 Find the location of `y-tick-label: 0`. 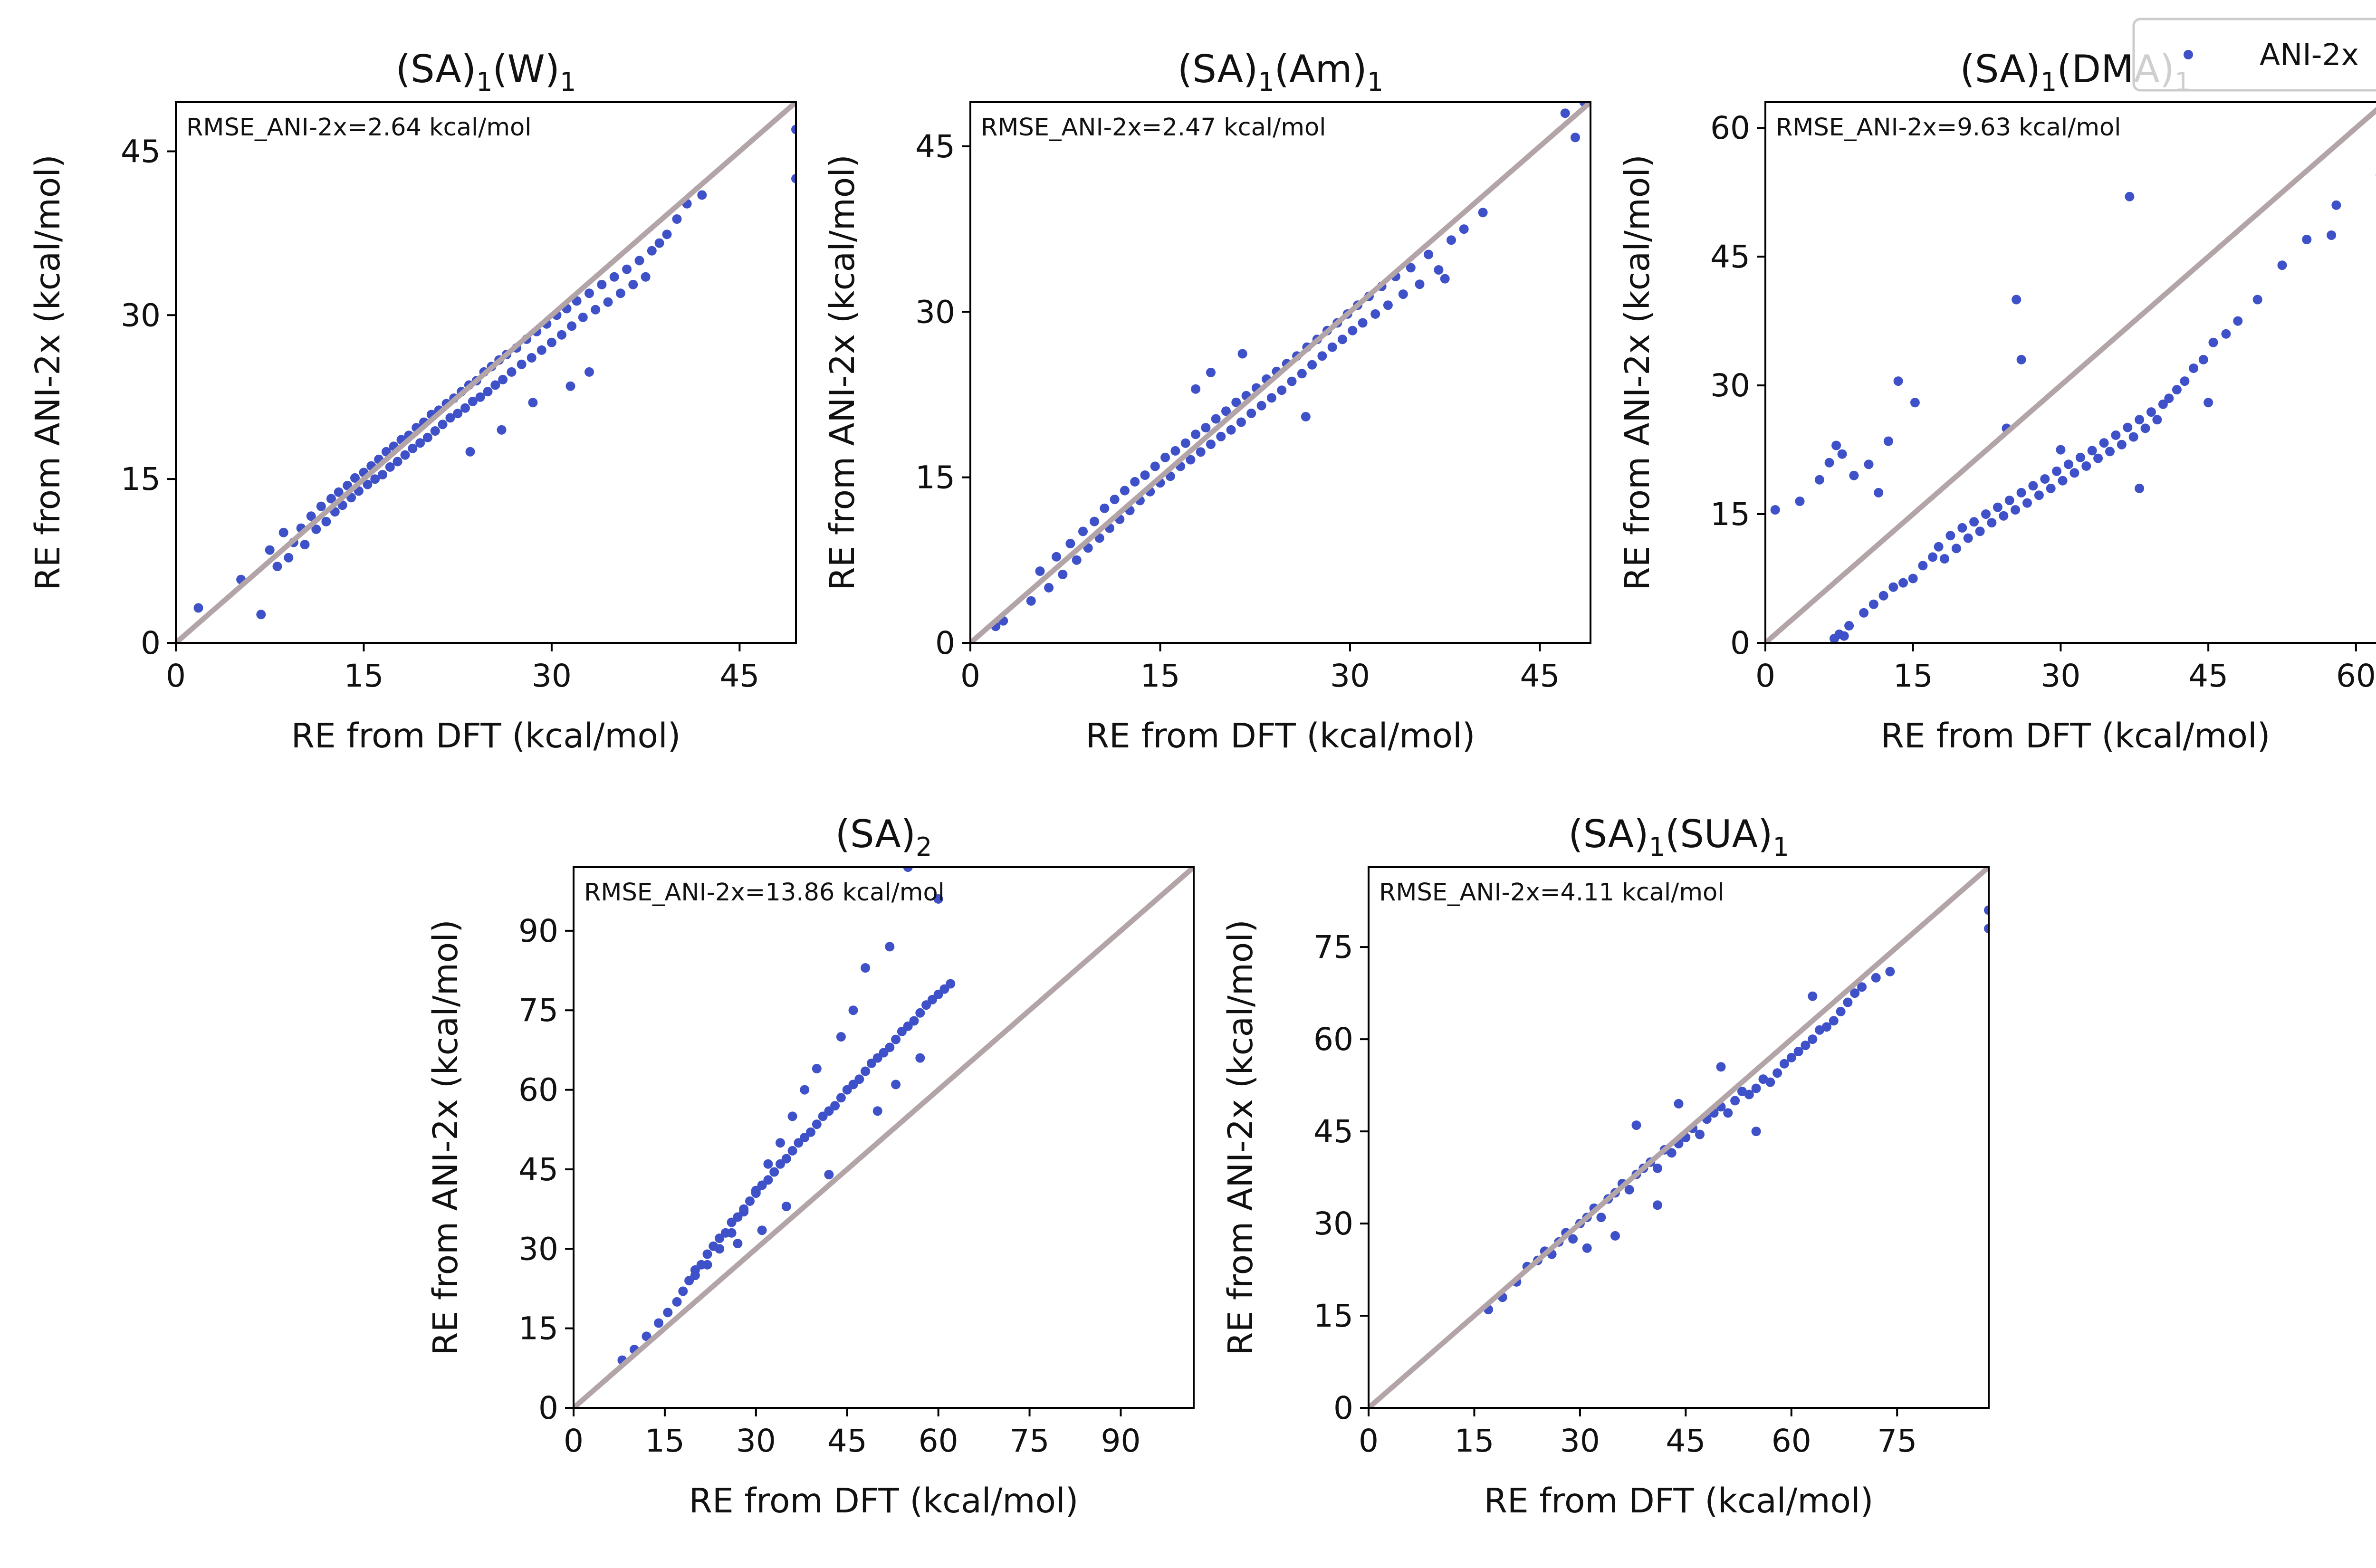

y-tick-label: 0 is located at coordinates (548, 1408).